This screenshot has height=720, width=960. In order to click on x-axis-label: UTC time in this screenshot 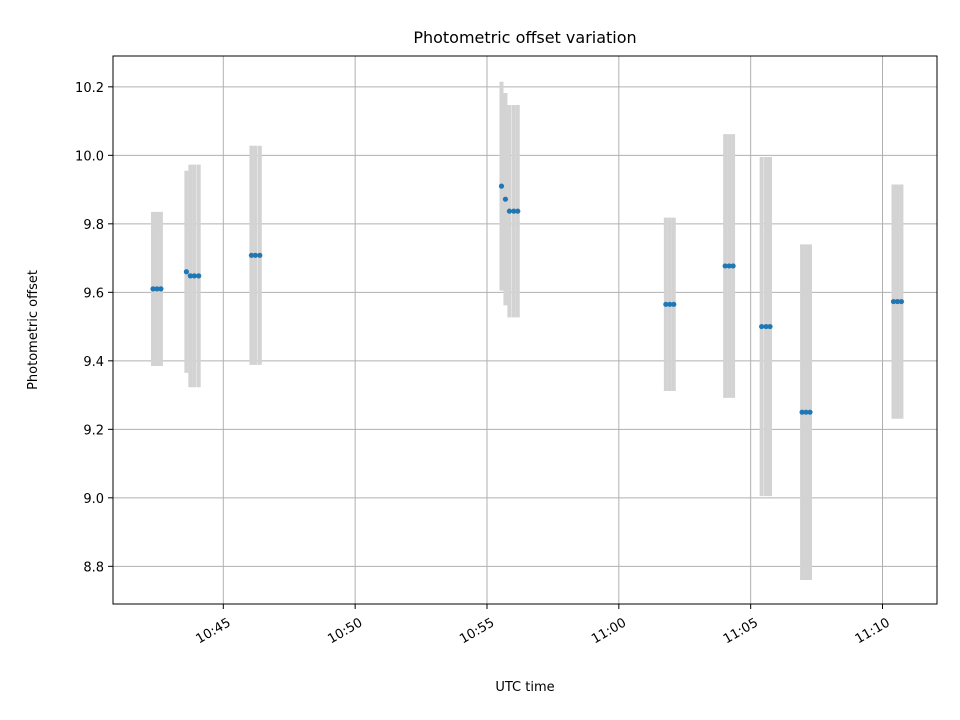, I will do `click(524, 687)`.